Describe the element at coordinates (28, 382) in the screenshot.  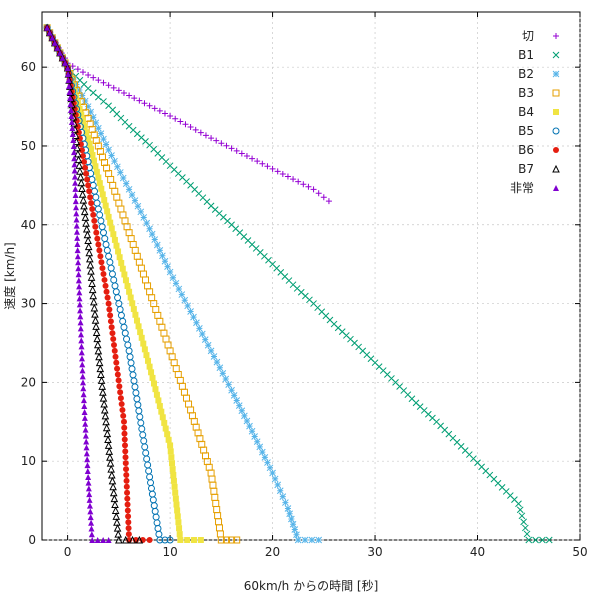
I see `y-tick-label: 20` at that location.